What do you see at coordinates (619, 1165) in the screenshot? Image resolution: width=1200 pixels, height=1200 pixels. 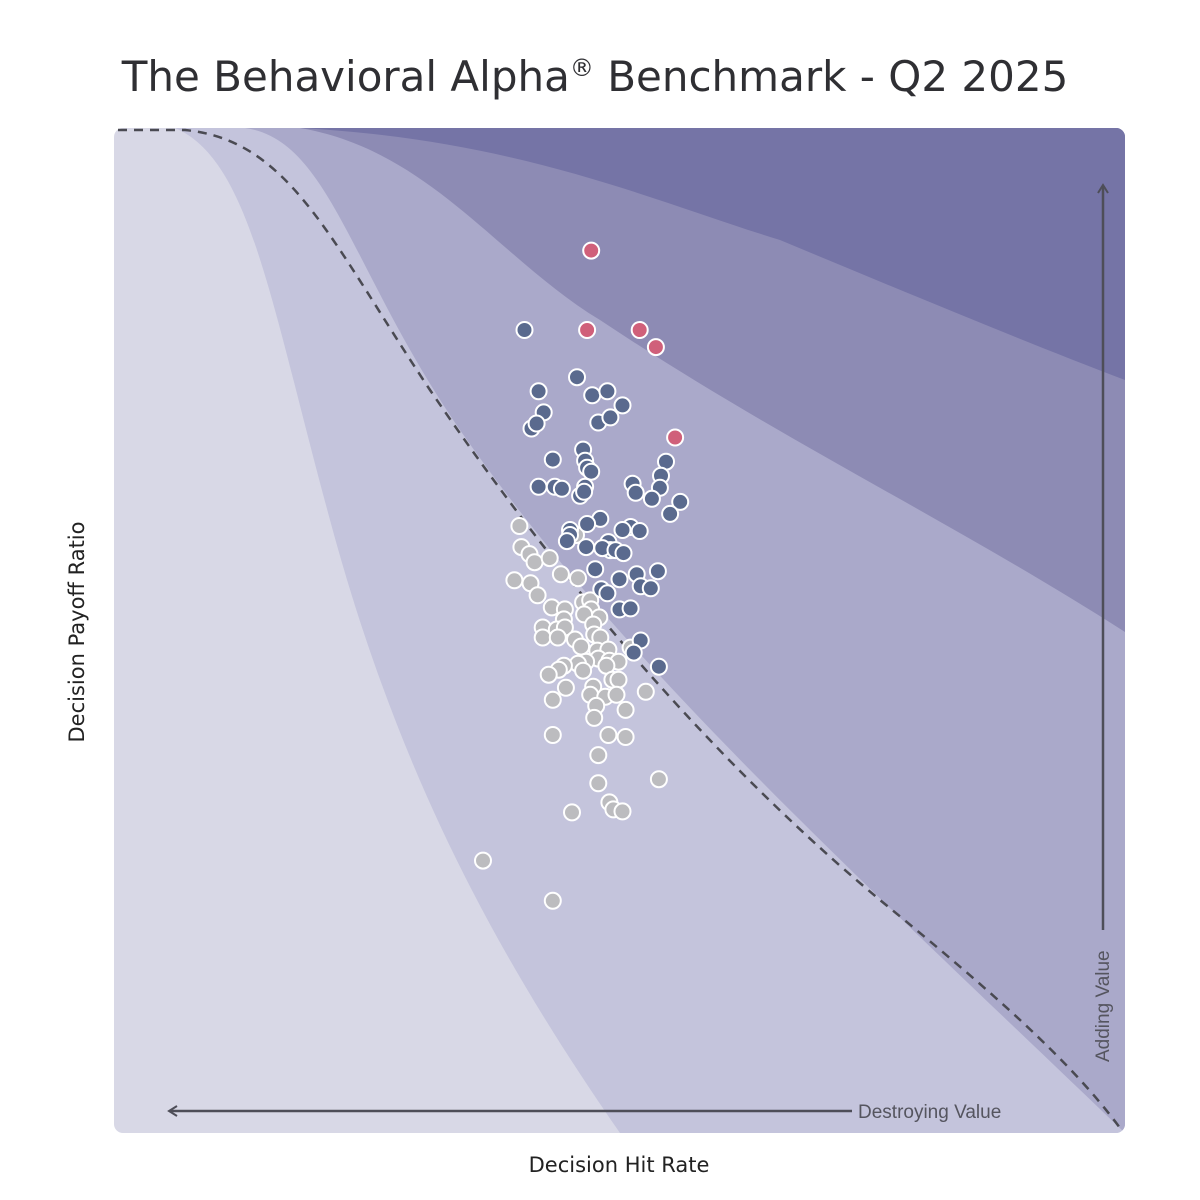 I see `x-axis-label: Decision Hit Rate` at bounding box center [619, 1165].